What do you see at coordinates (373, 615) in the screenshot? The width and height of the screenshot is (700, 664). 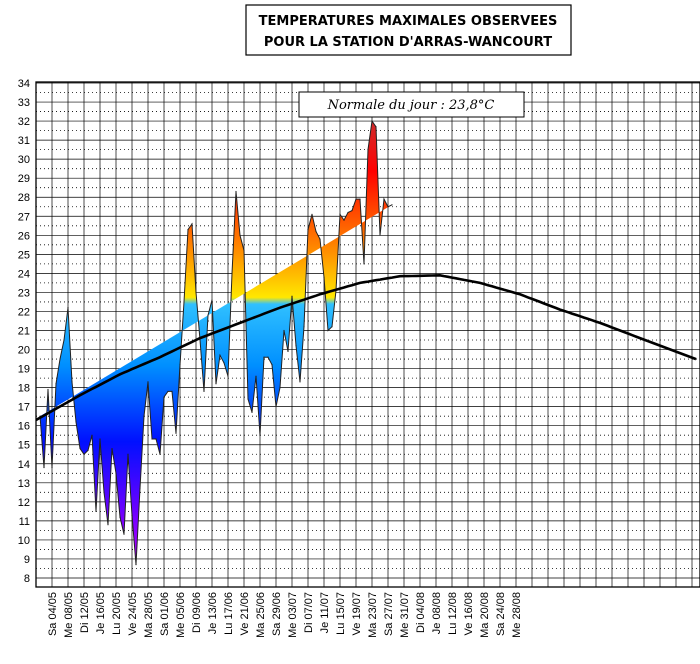 I see `x-tick-label: Ma 23/07` at bounding box center [373, 615].